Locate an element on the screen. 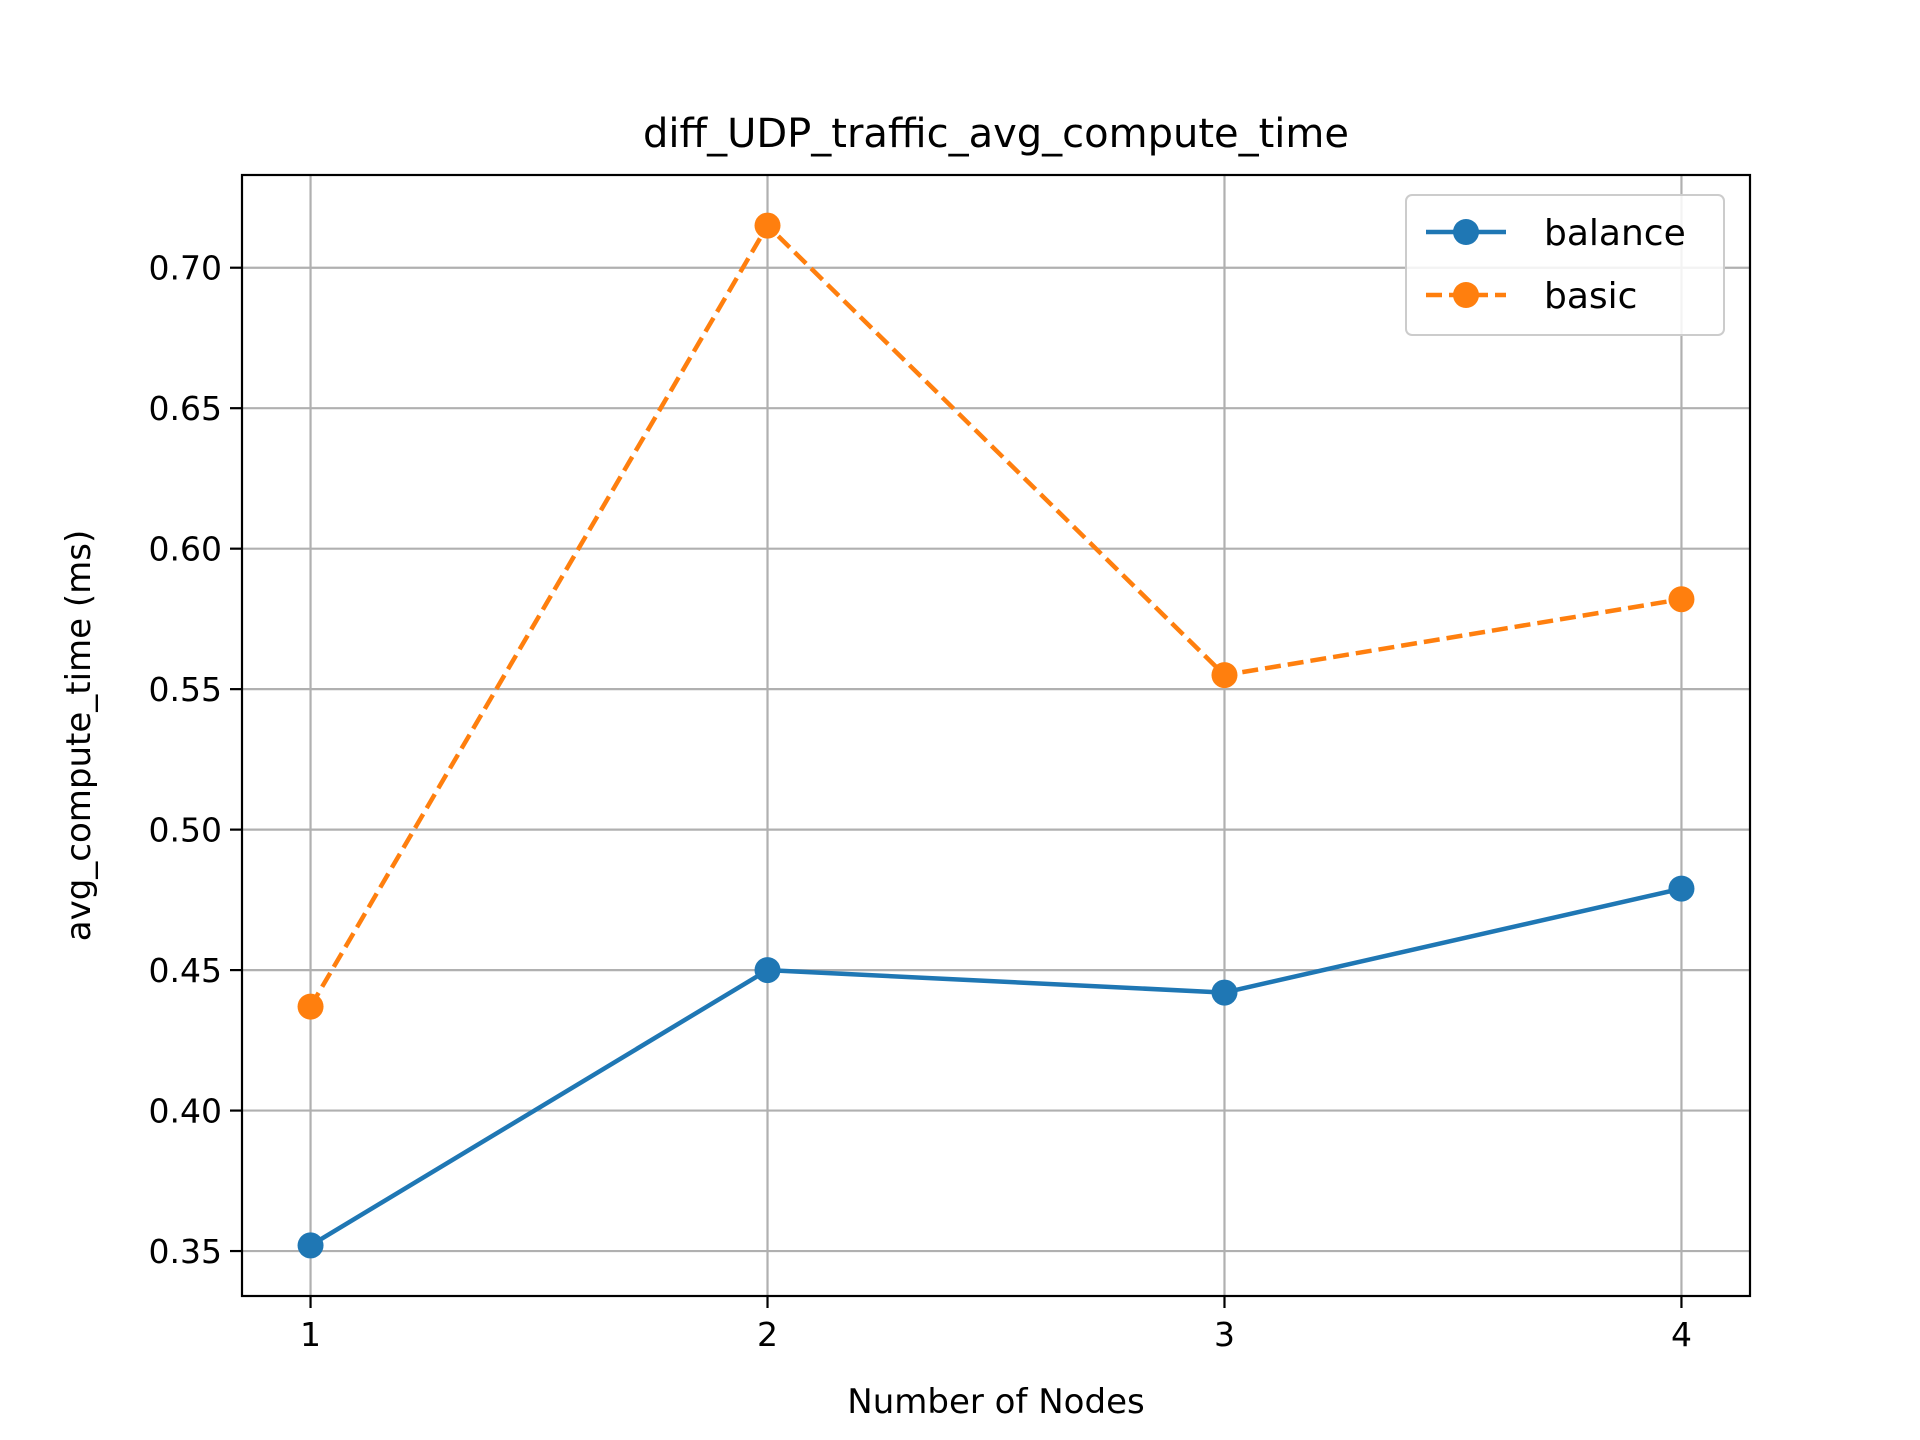 This screenshot has height=1440, width=1920. y-tick-label: 0.65 is located at coordinates (185, 408).